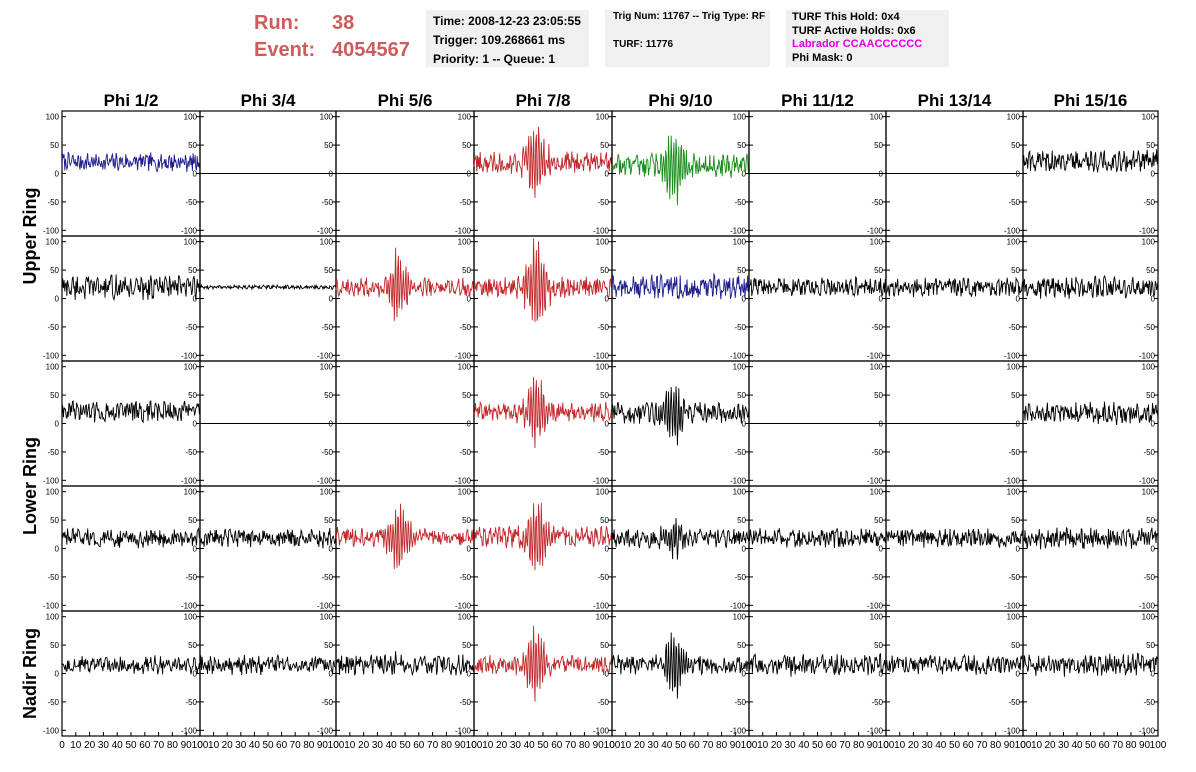 This screenshot has height=772, width=1196. What do you see at coordinates (268, 100) in the screenshot?
I see `column-title: Phi 3/4` at bounding box center [268, 100].